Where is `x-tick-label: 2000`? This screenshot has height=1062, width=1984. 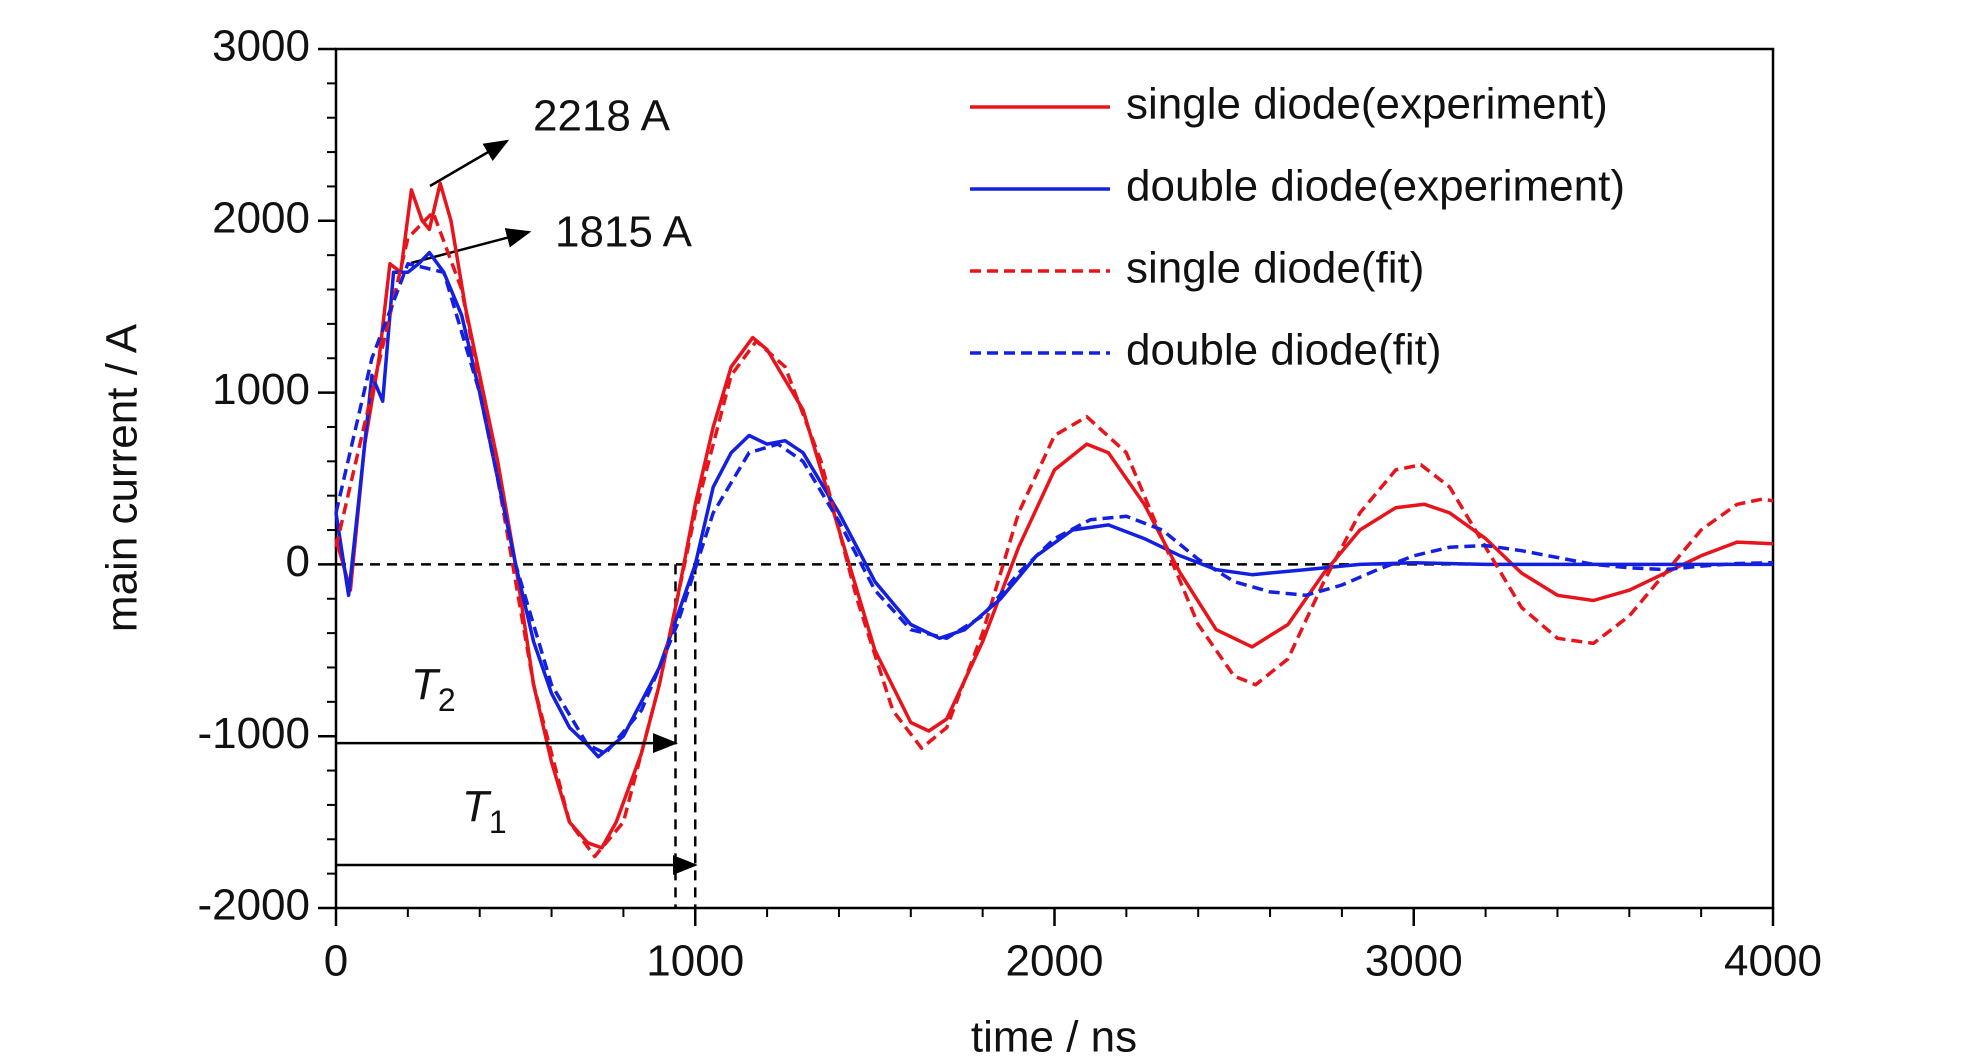
x-tick-label: 2000 is located at coordinates (1055, 961).